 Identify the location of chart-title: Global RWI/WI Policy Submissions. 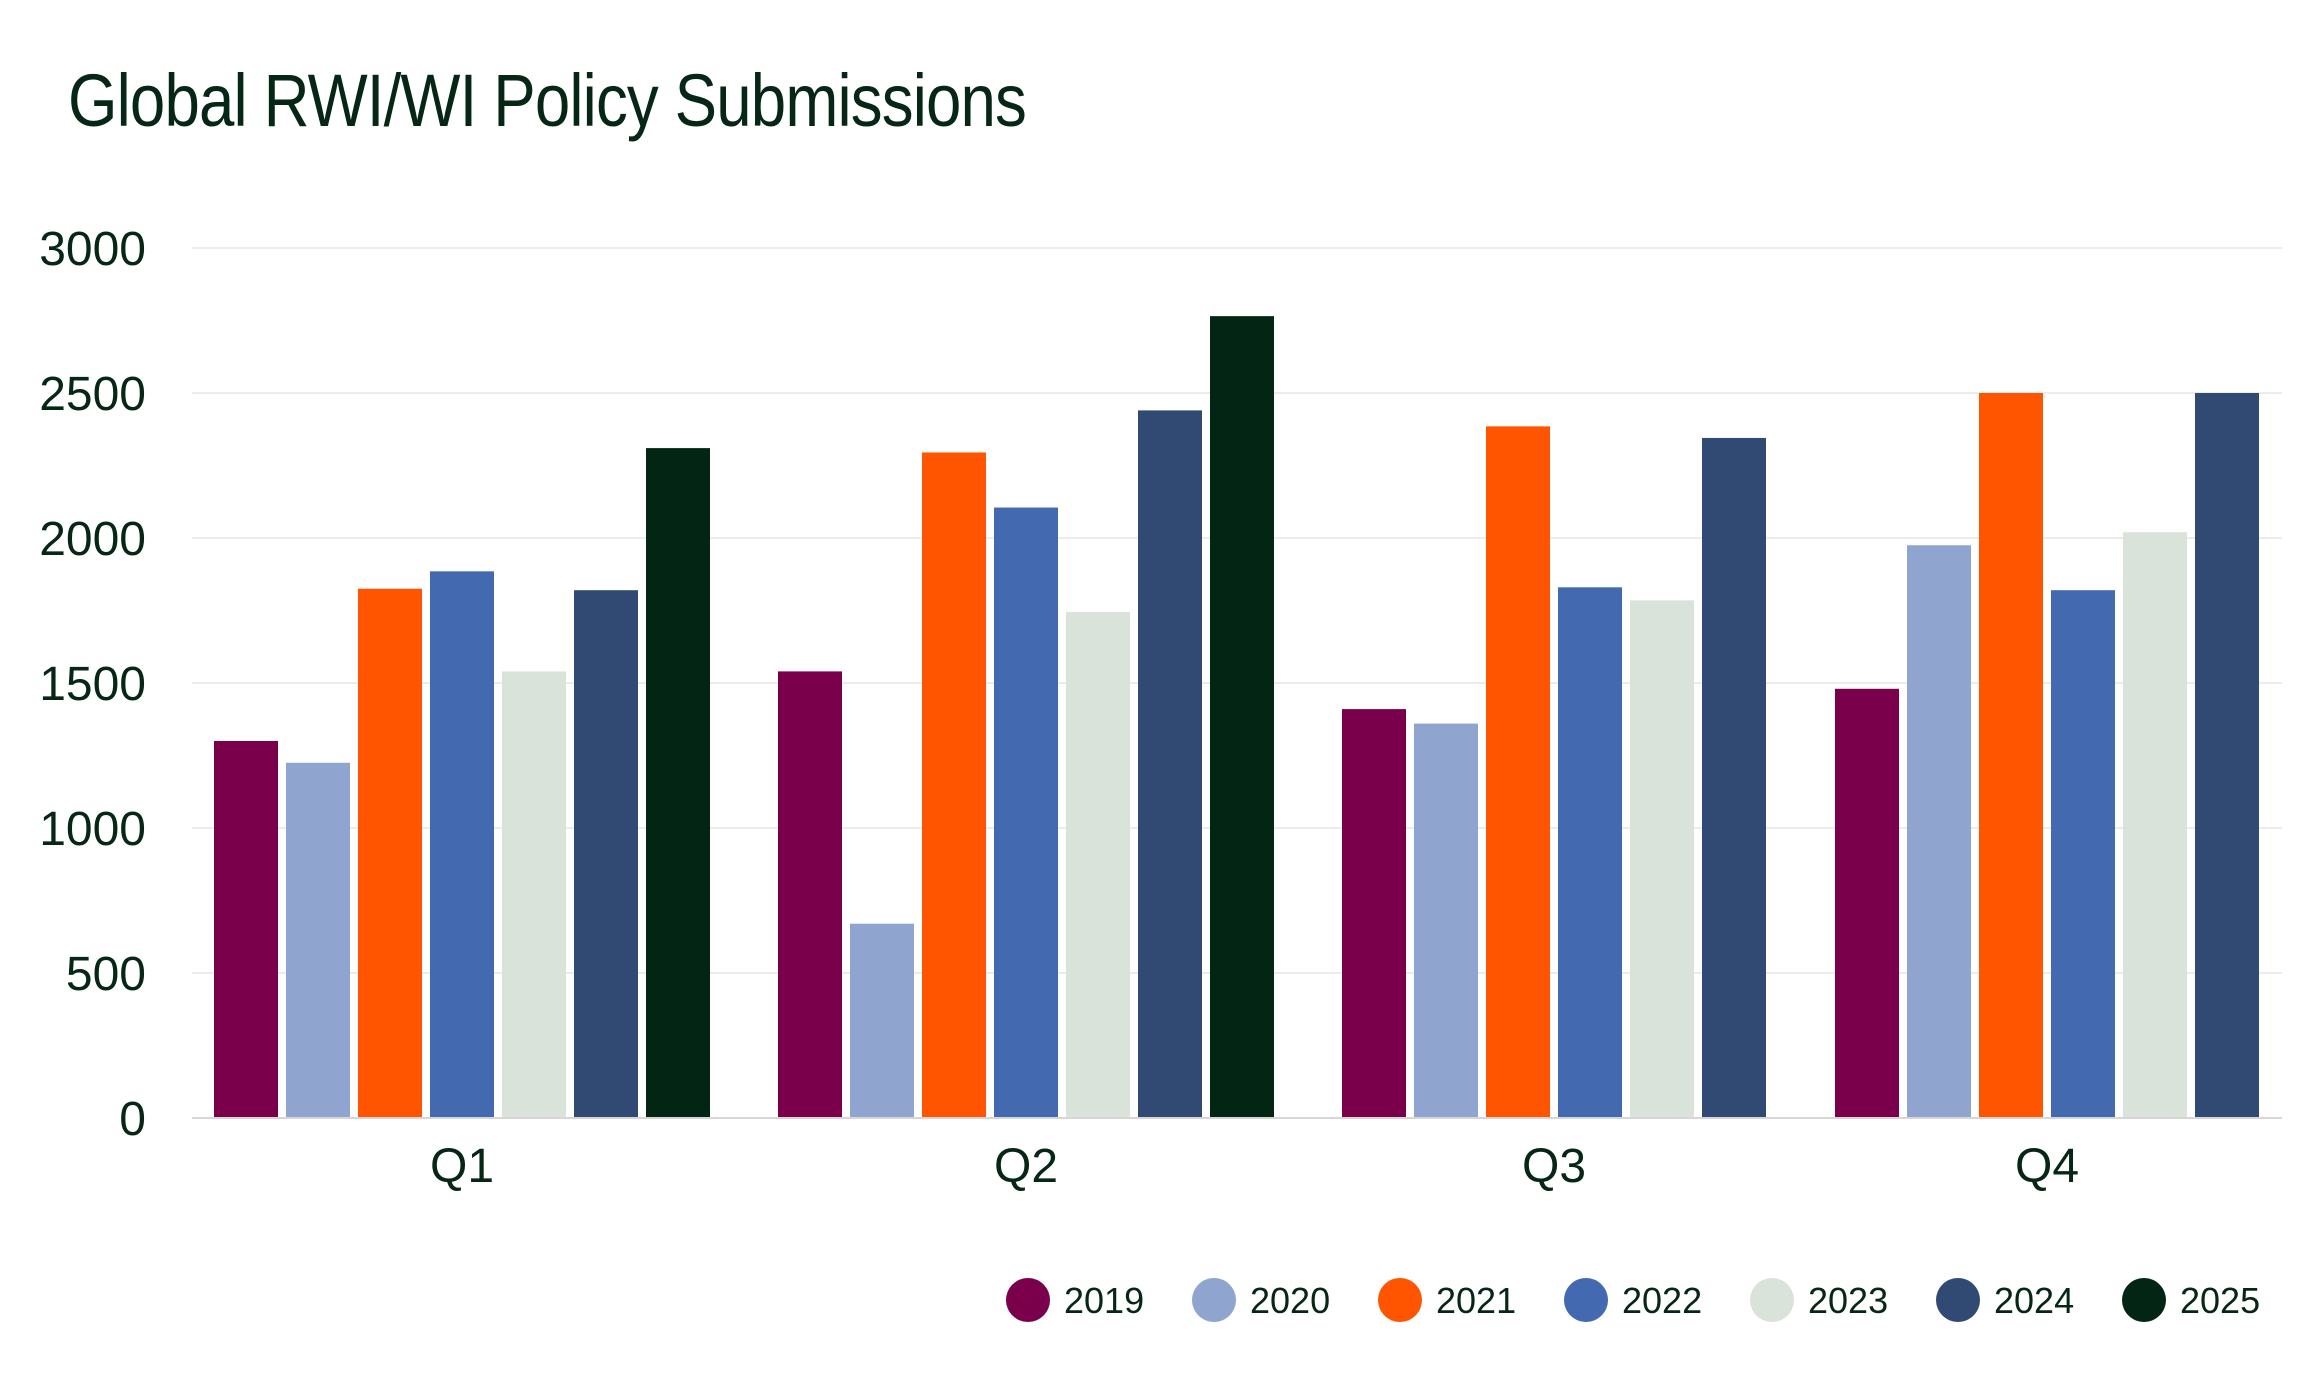
(547, 100).